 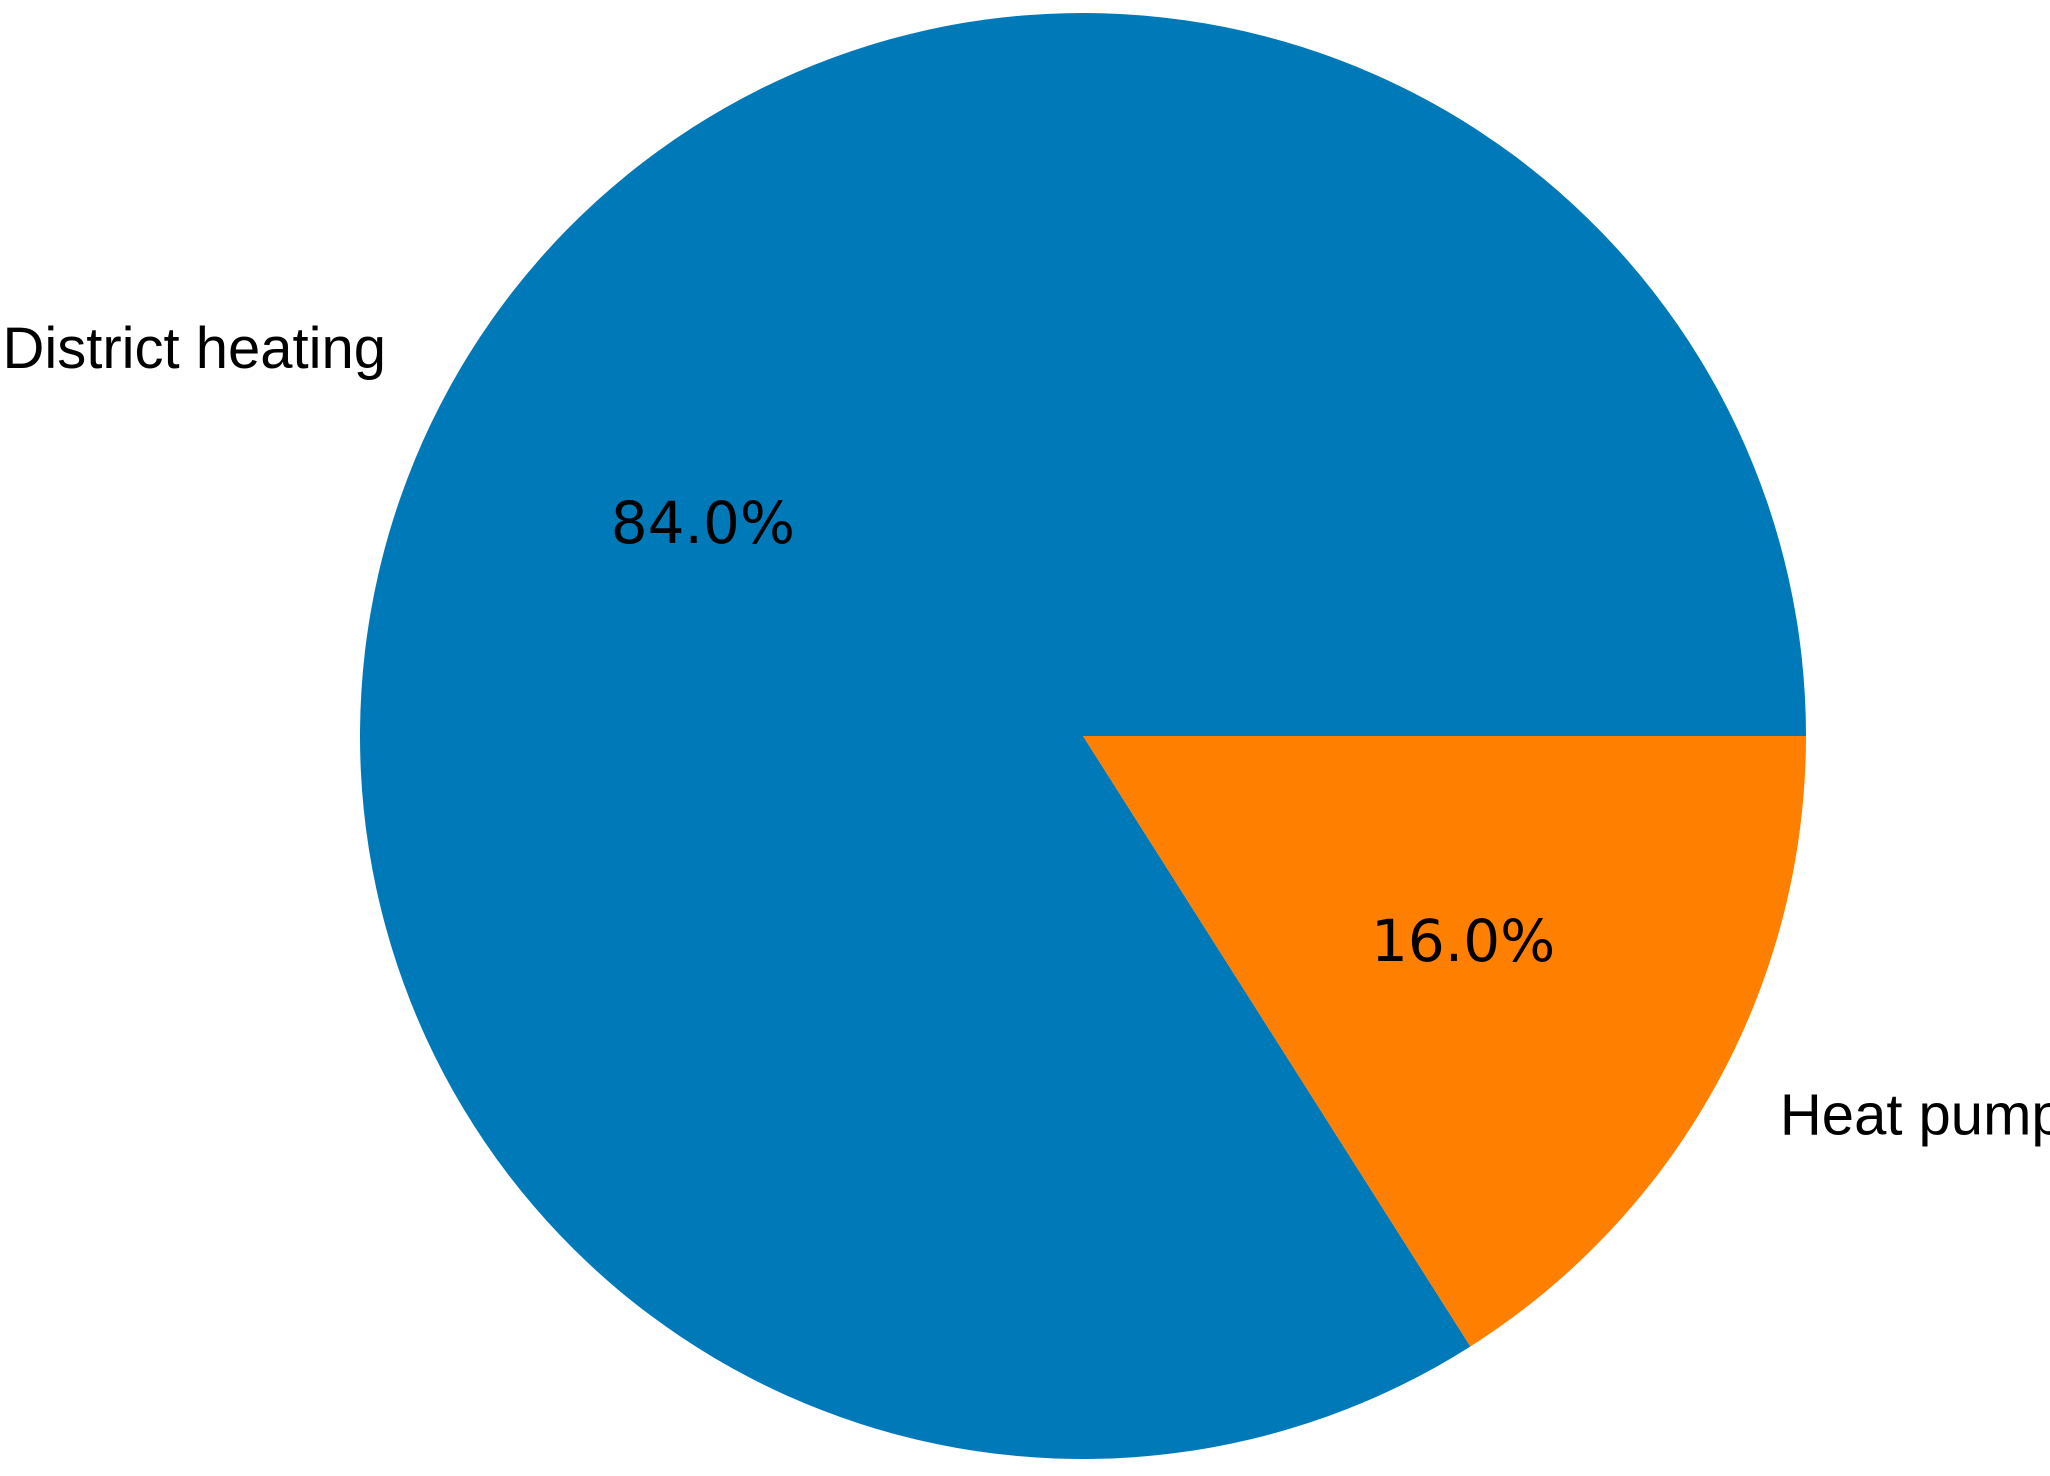 I want to click on pie-slice, so click(x=1444, y=1041).